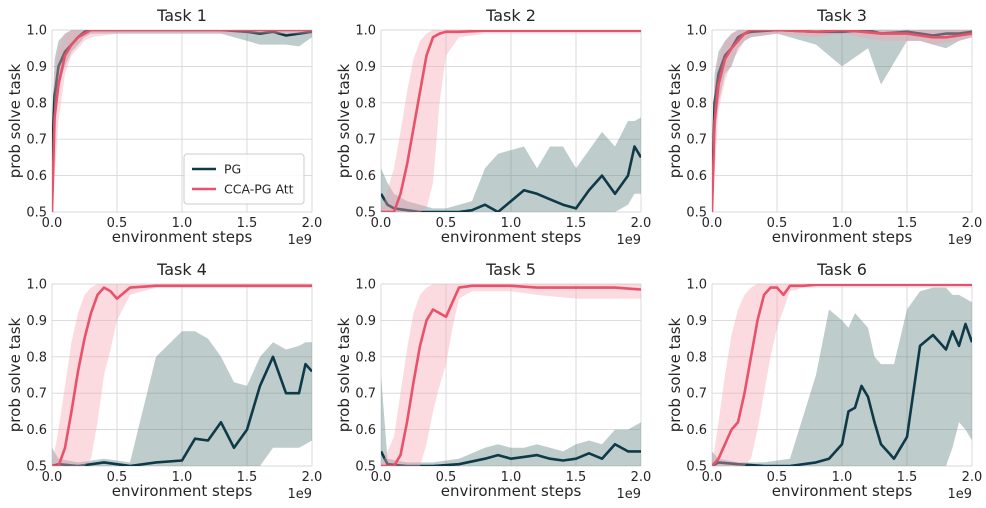 Image resolution: width=986 pixels, height=508 pixels. What do you see at coordinates (181, 269) in the screenshot?
I see `panel-title: Task 4` at bounding box center [181, 269].